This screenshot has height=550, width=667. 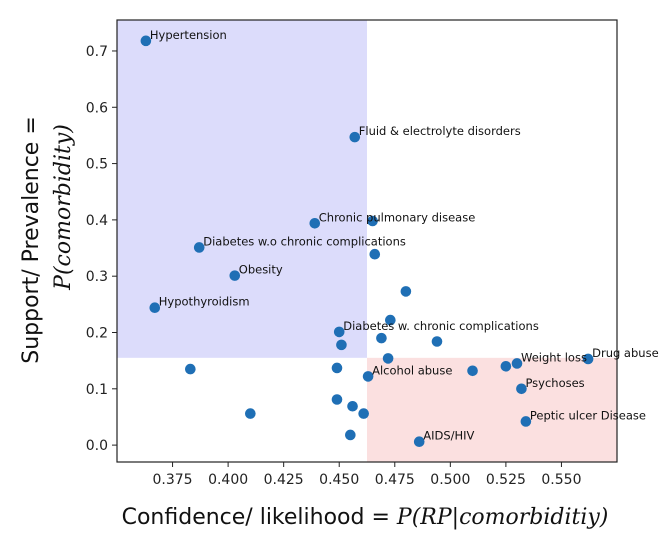 What do you see at coordinates (395, 480) in the screenshot?
I see `x-tick-label: 0.475` at bounding box center [395, 480].